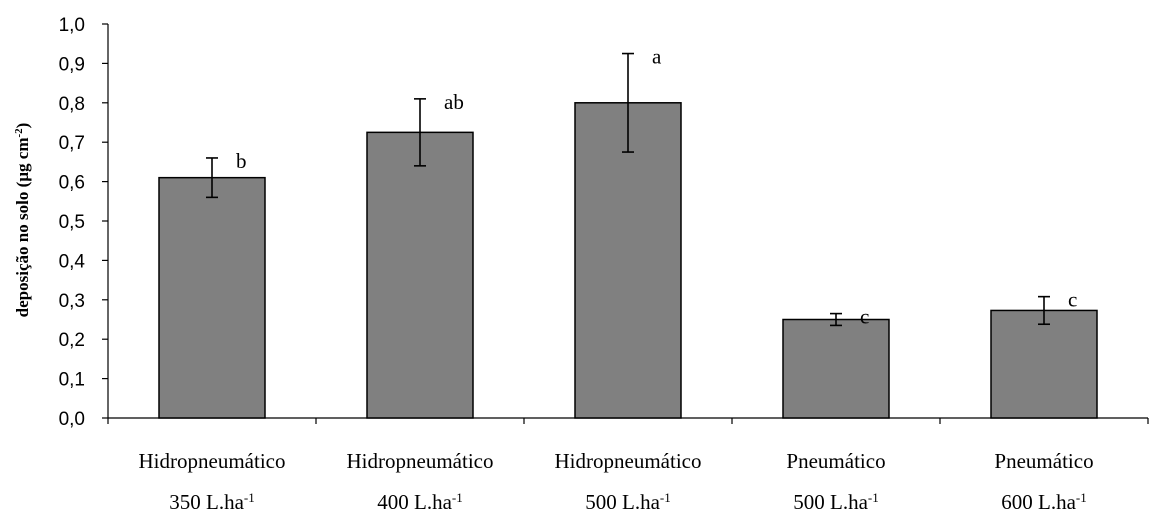  Describe the element at coordinates (72, 104) in the screenshot. I see `y-tick-label: 0,8` at that location.